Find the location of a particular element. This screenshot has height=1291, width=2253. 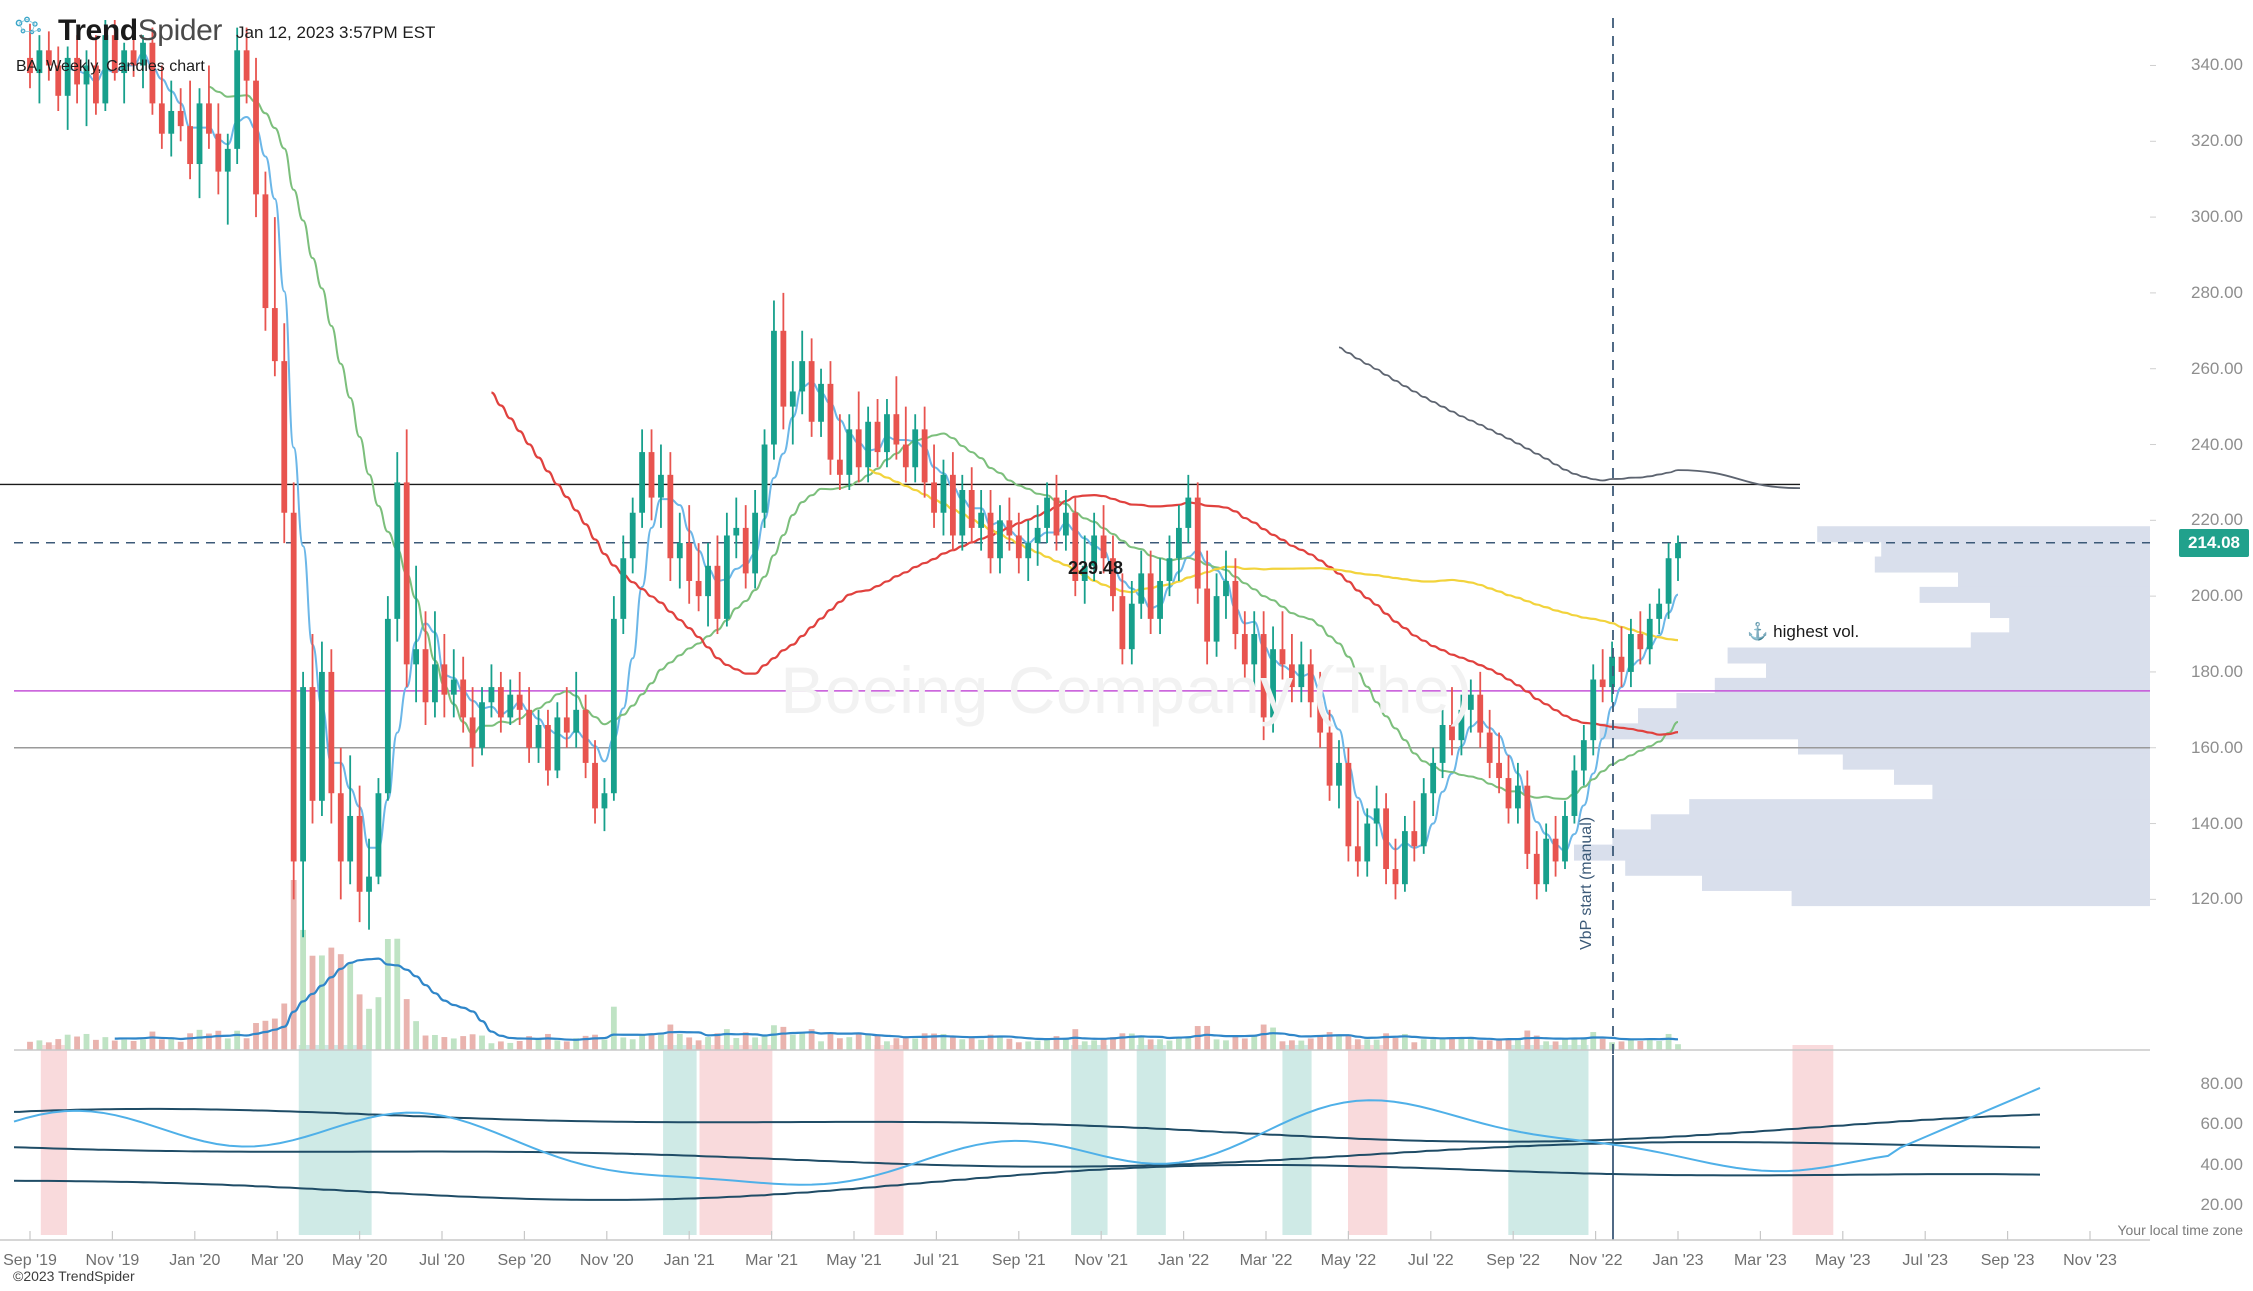

oscillator-axis-tick: 80.00 is located at coordinates (2221, 1084).